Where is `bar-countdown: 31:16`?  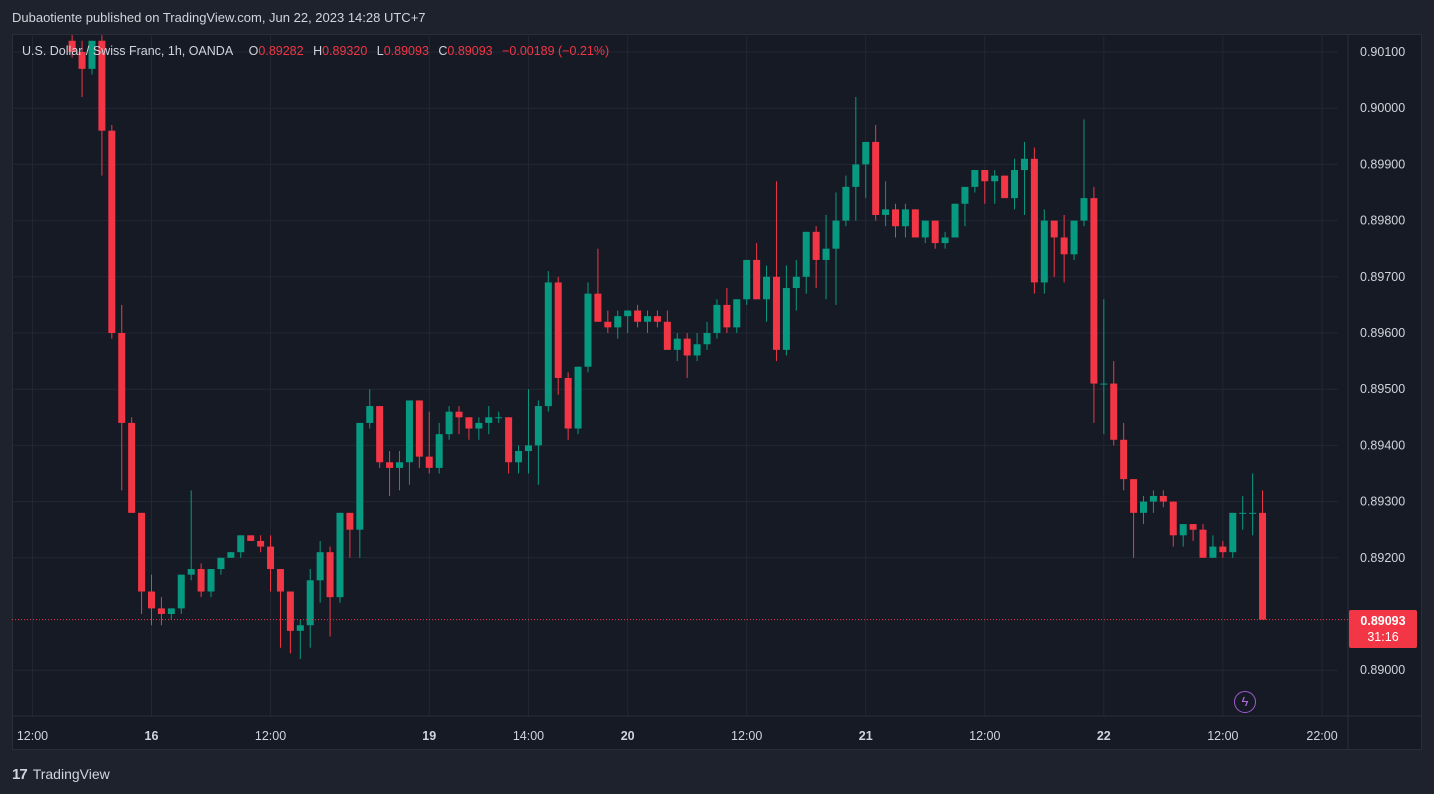
bar-countdown: 31:16 is located at coordinates (1383, 637).